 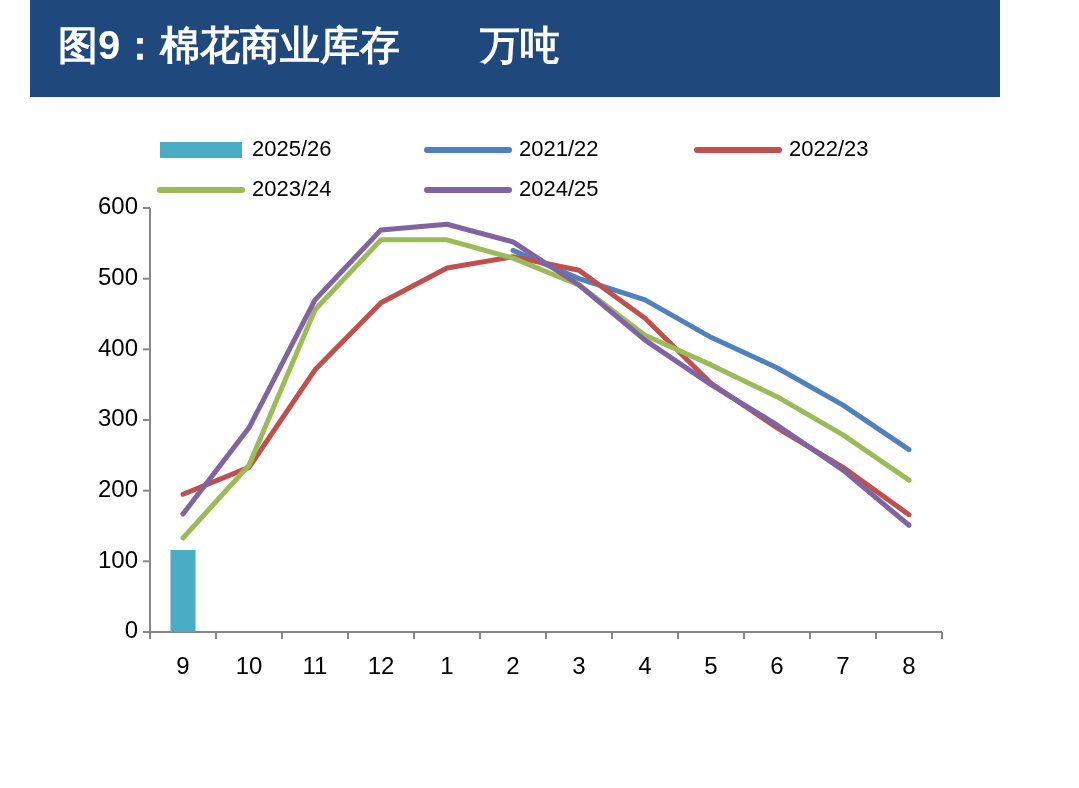 What do you see at coordinates (513, 665) in the screenshot?
I see `x-tick-label: 2` at bounding box center [513, 665].